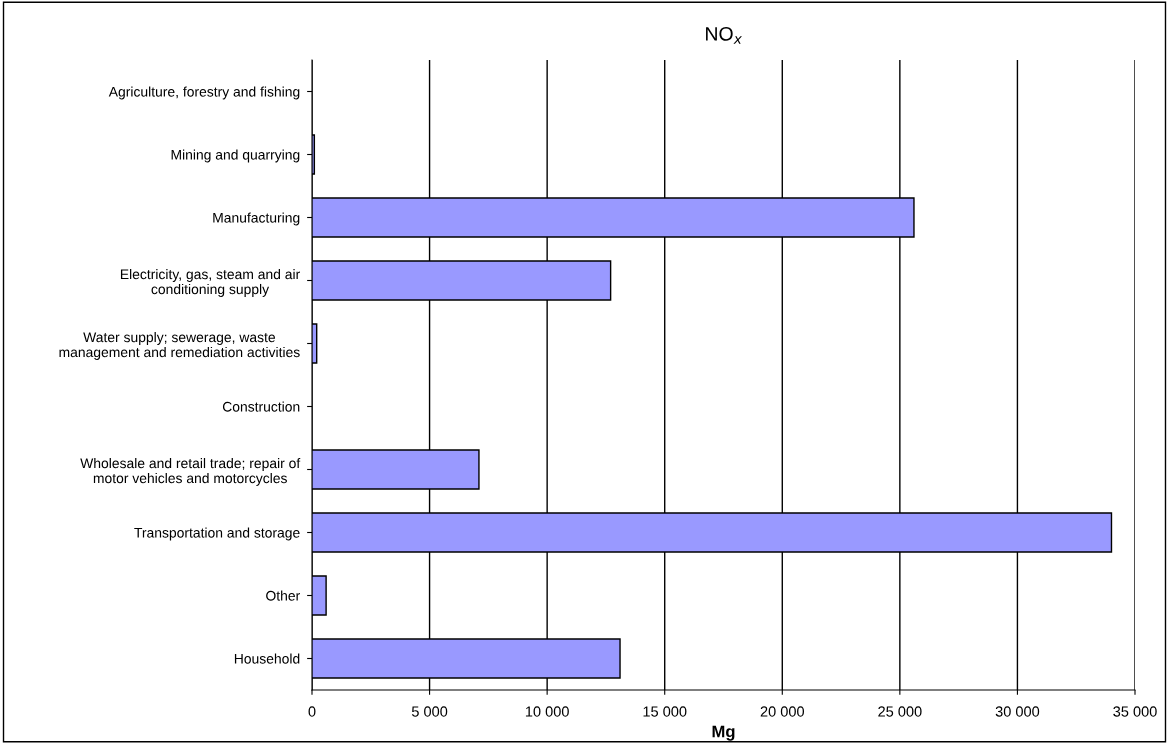 Image resolution: width=1169 pixels, height=744 pixels. Describe the element at coordinates (665, 711) in the screenshot. I see `x-tick-label: 15 000` at that location.